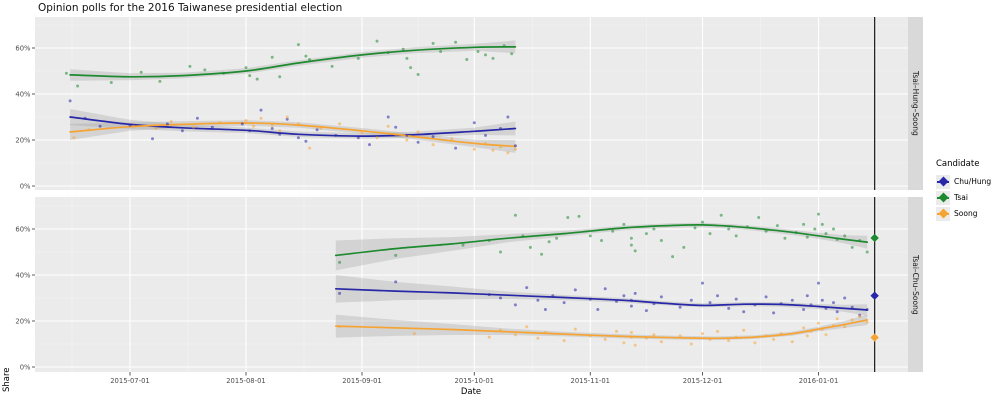 The width and height of the screenshot is (1000, 400). I want to click on legend-item-label: Soong, so click(966, 213).